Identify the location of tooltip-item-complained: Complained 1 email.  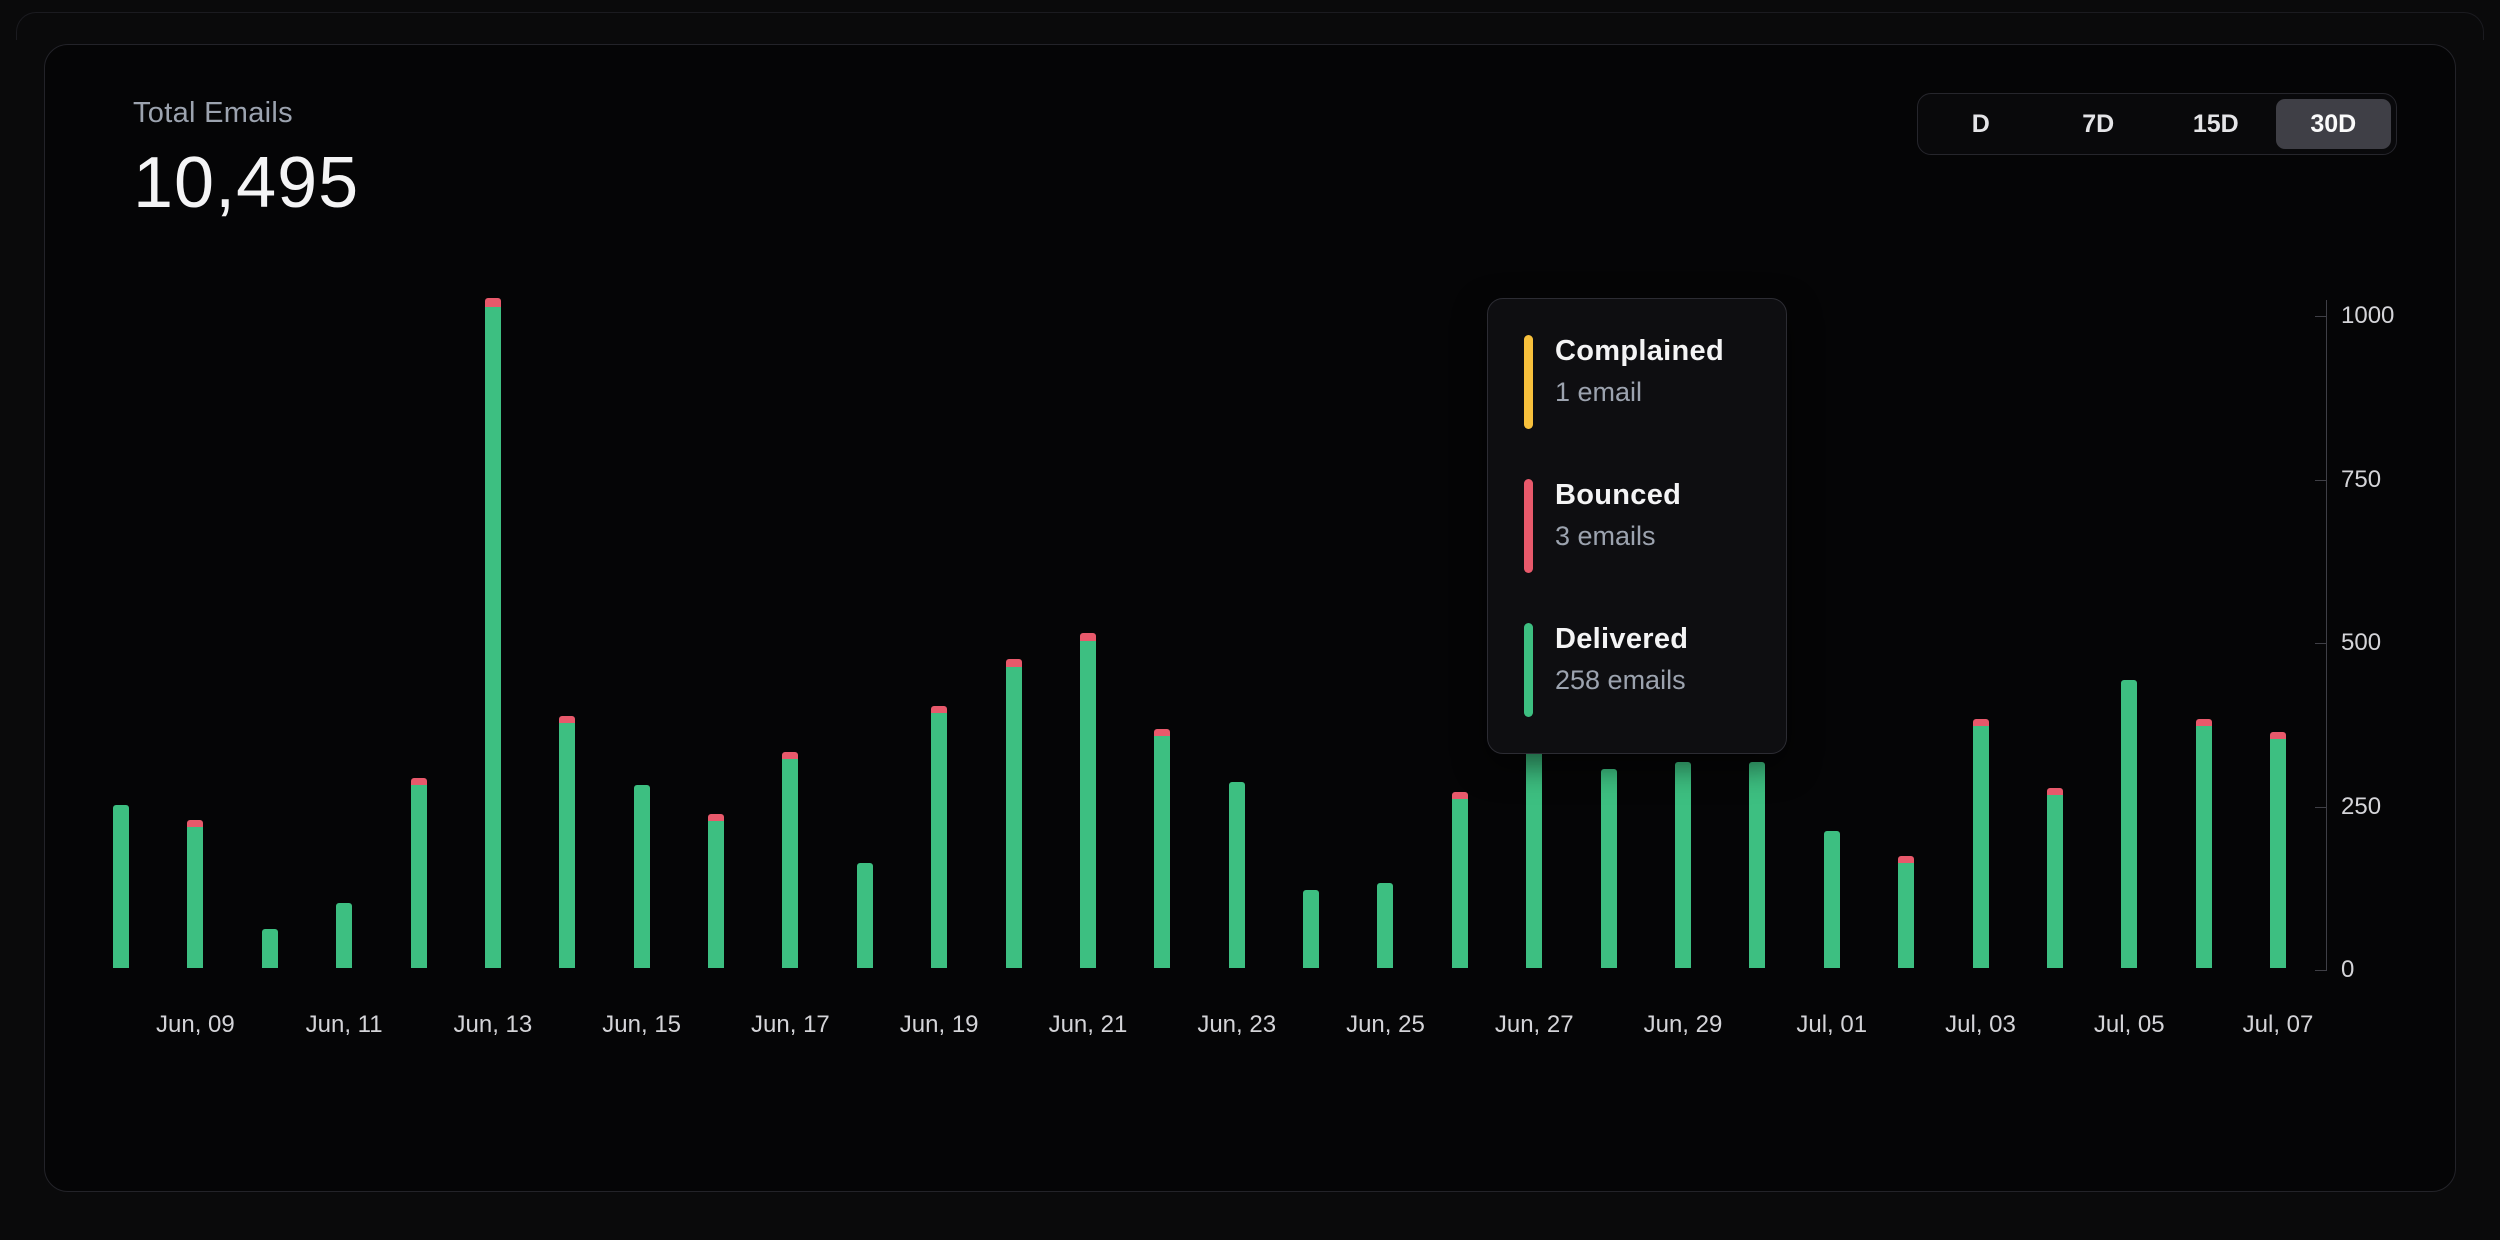
(1637, 382).